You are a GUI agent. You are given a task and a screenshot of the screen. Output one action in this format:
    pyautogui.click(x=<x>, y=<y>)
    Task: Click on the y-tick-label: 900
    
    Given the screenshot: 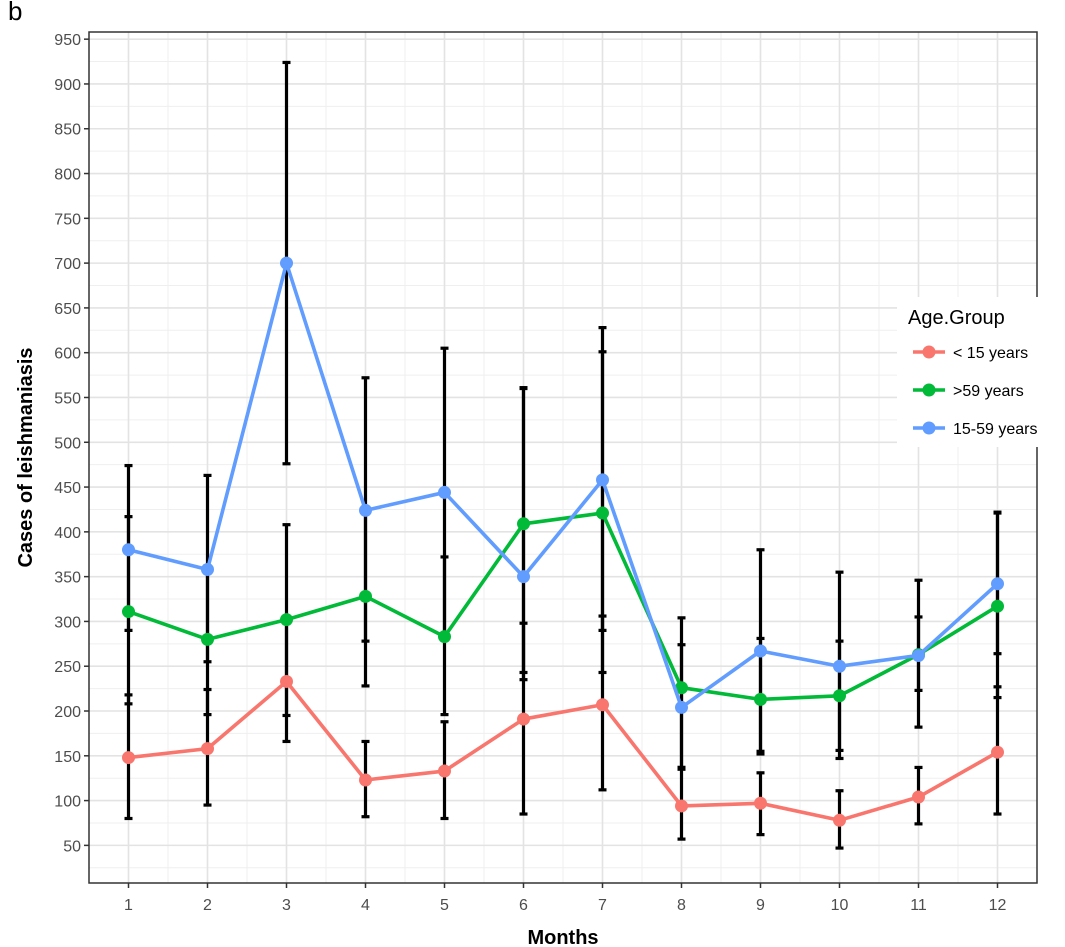 What is the action you would take?
    pyautogui.click(x=67, y=85)
    